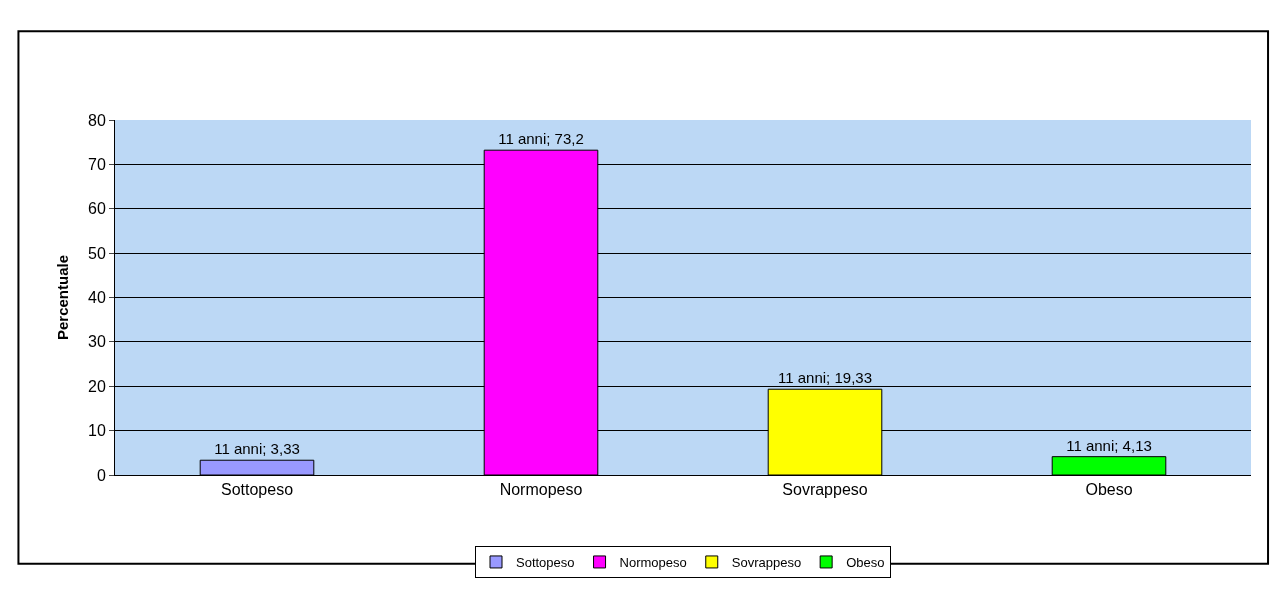 The width and height of the screenshot is (1276, 590). Describe the element at coordinates (545, 563) in the screenshot. I see `legend-label: Sottopeso` at that location.